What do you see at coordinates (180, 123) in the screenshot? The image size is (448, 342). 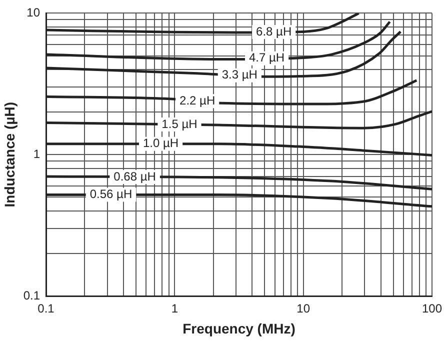 I see `series-label: 1.5 µH` at bounding box center [180, 123].